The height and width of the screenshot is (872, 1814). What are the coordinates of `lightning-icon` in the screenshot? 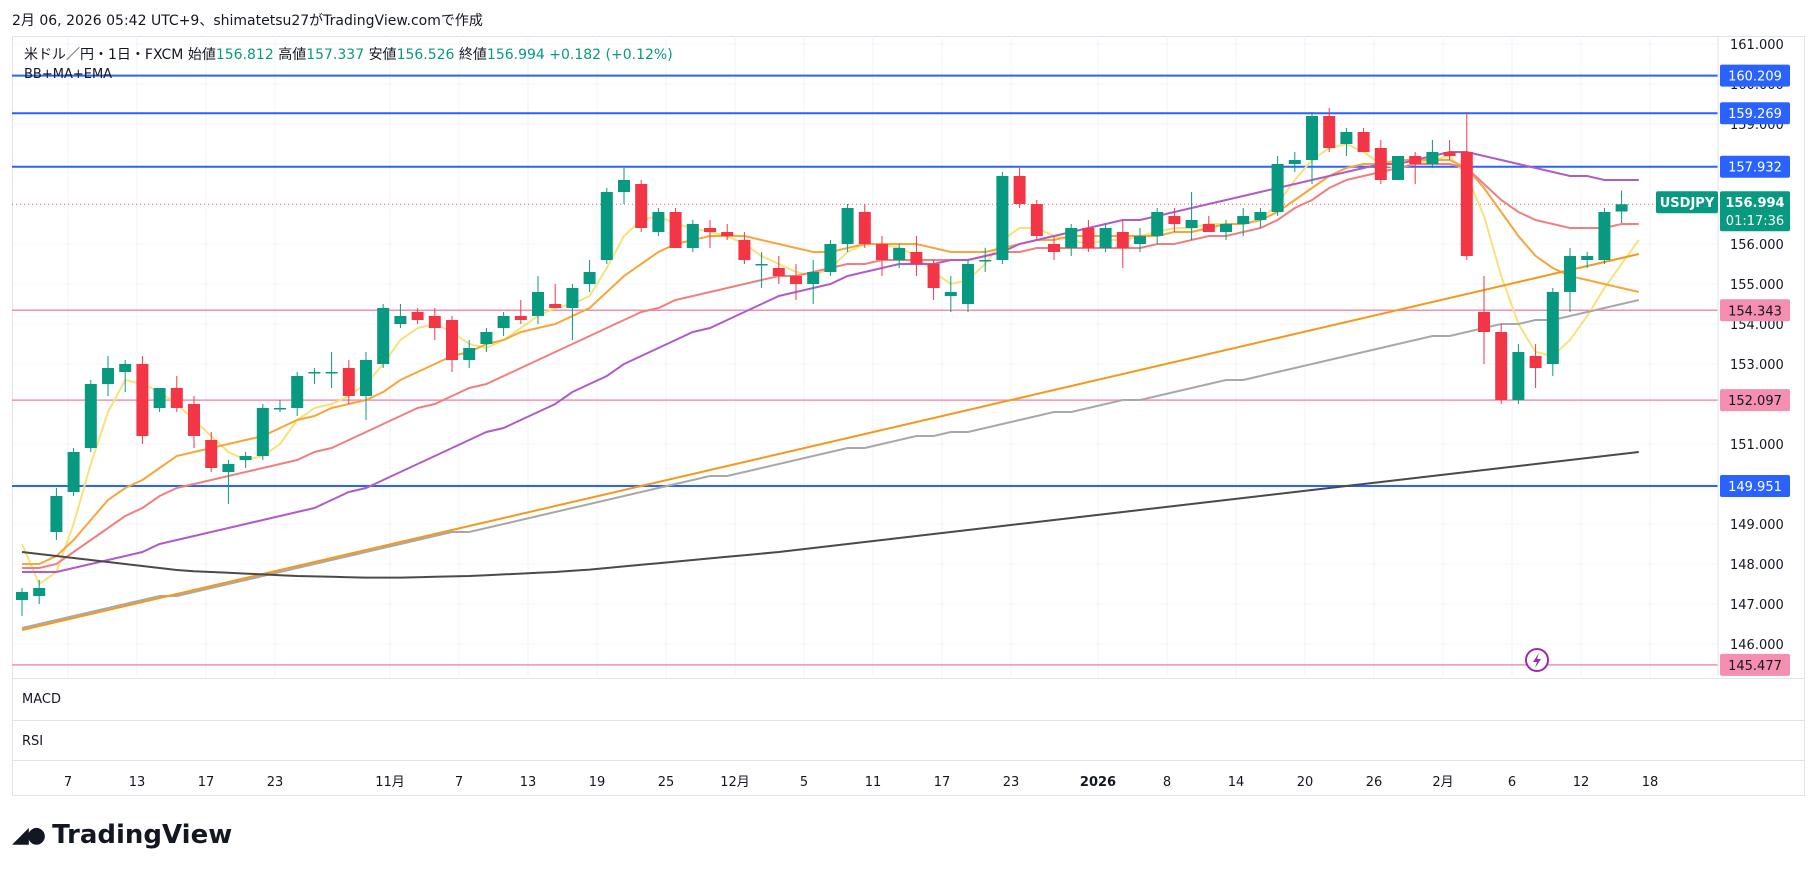 It's located at (1537, 660).